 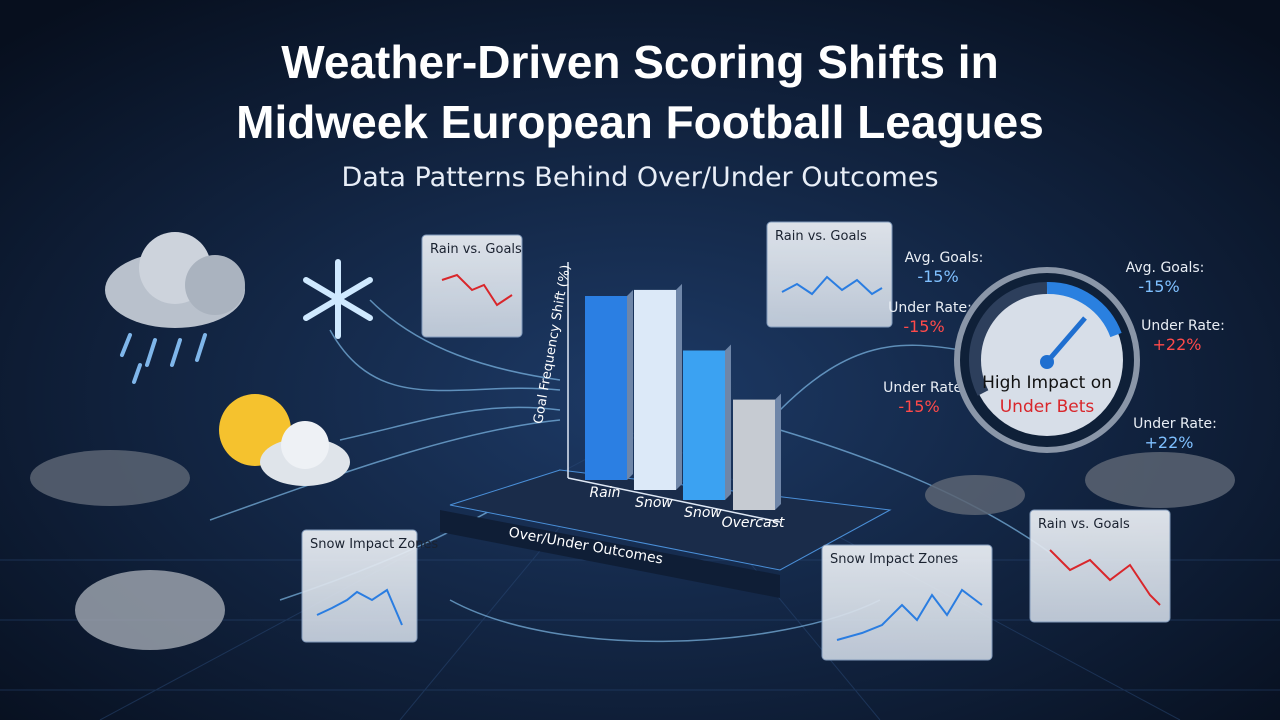 I want to click on chart-platform, so click(x=670, y=520).